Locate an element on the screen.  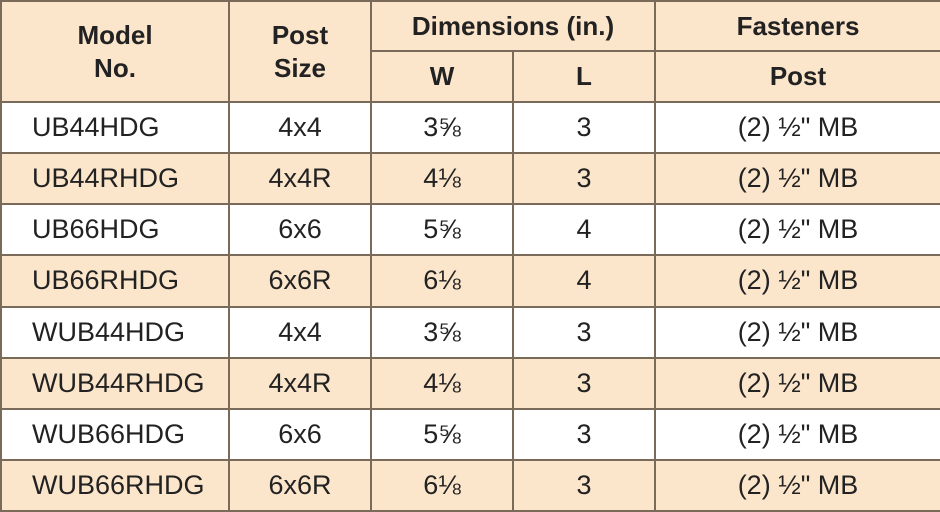
header-post-line2: Size is located at coordinates (300, 67).